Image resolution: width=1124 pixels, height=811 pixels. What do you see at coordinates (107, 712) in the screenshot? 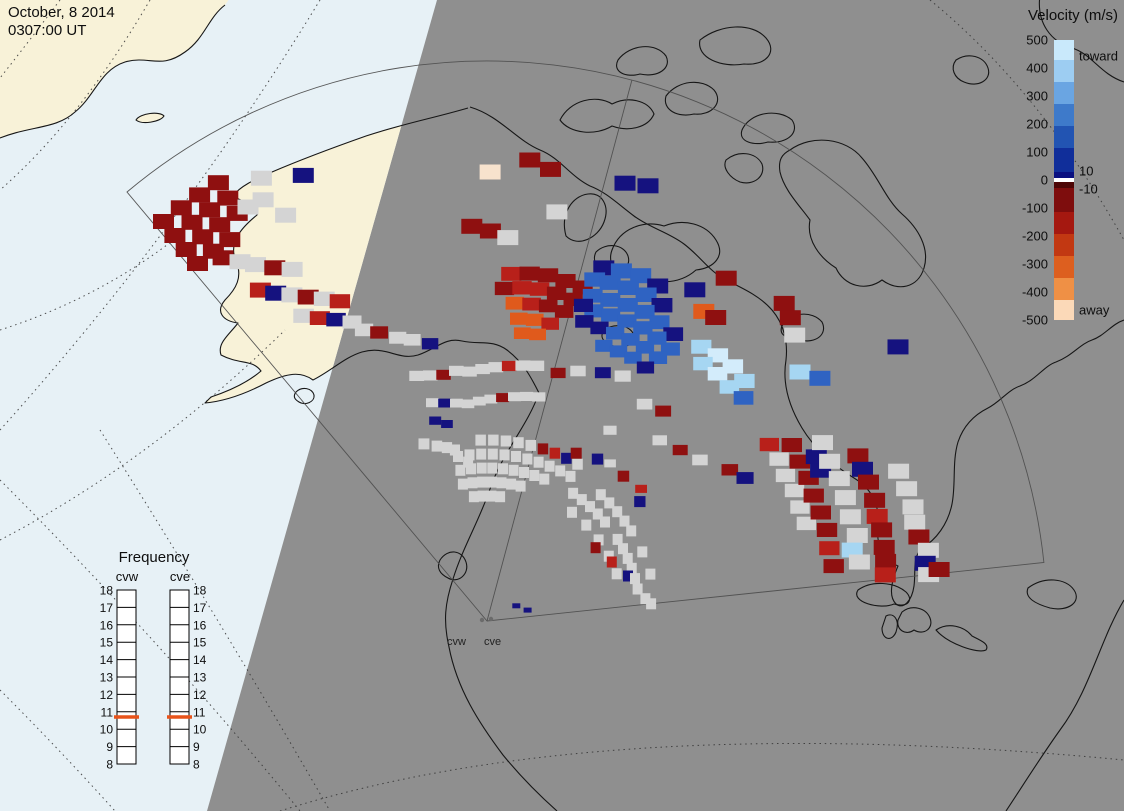
I see `frequency-scale-left: 11` at bounding box center [107, 712].